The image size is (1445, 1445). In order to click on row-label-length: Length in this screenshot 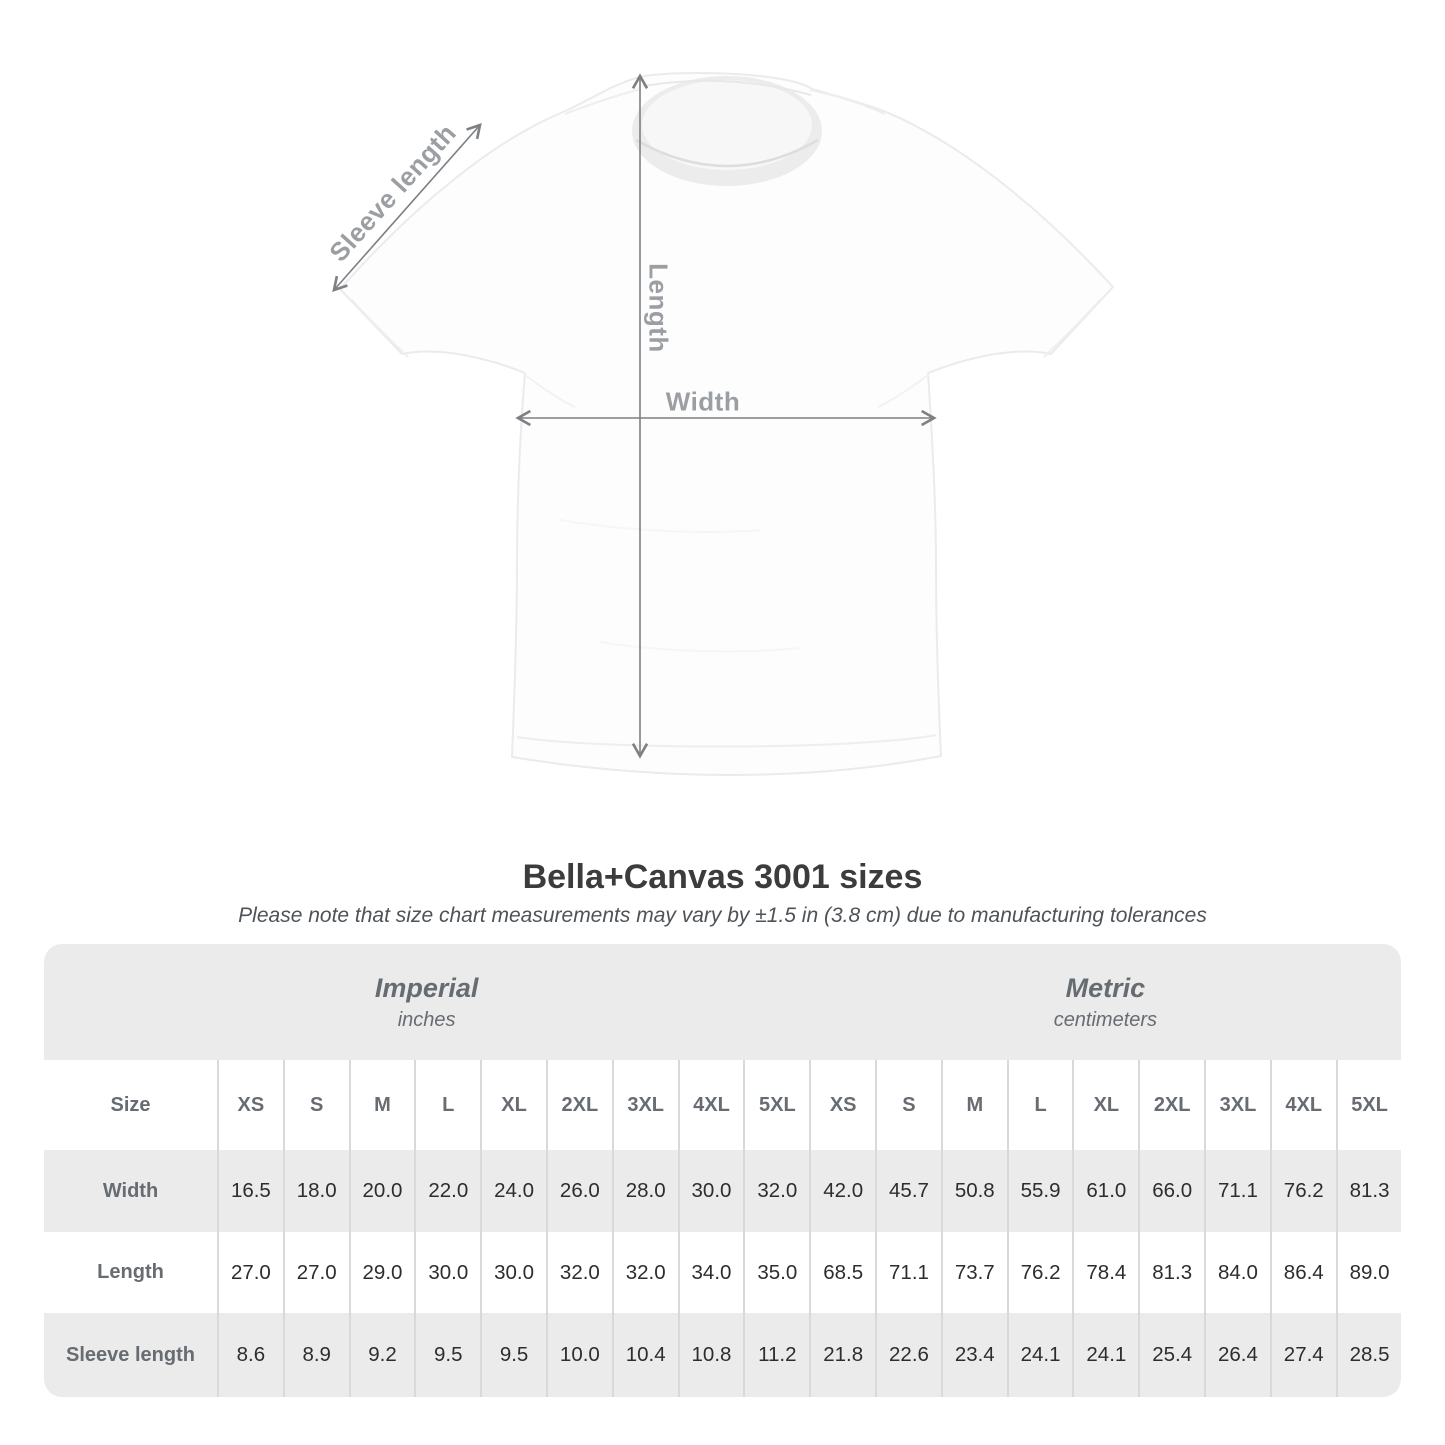, I will do `click(130, 1272)`.